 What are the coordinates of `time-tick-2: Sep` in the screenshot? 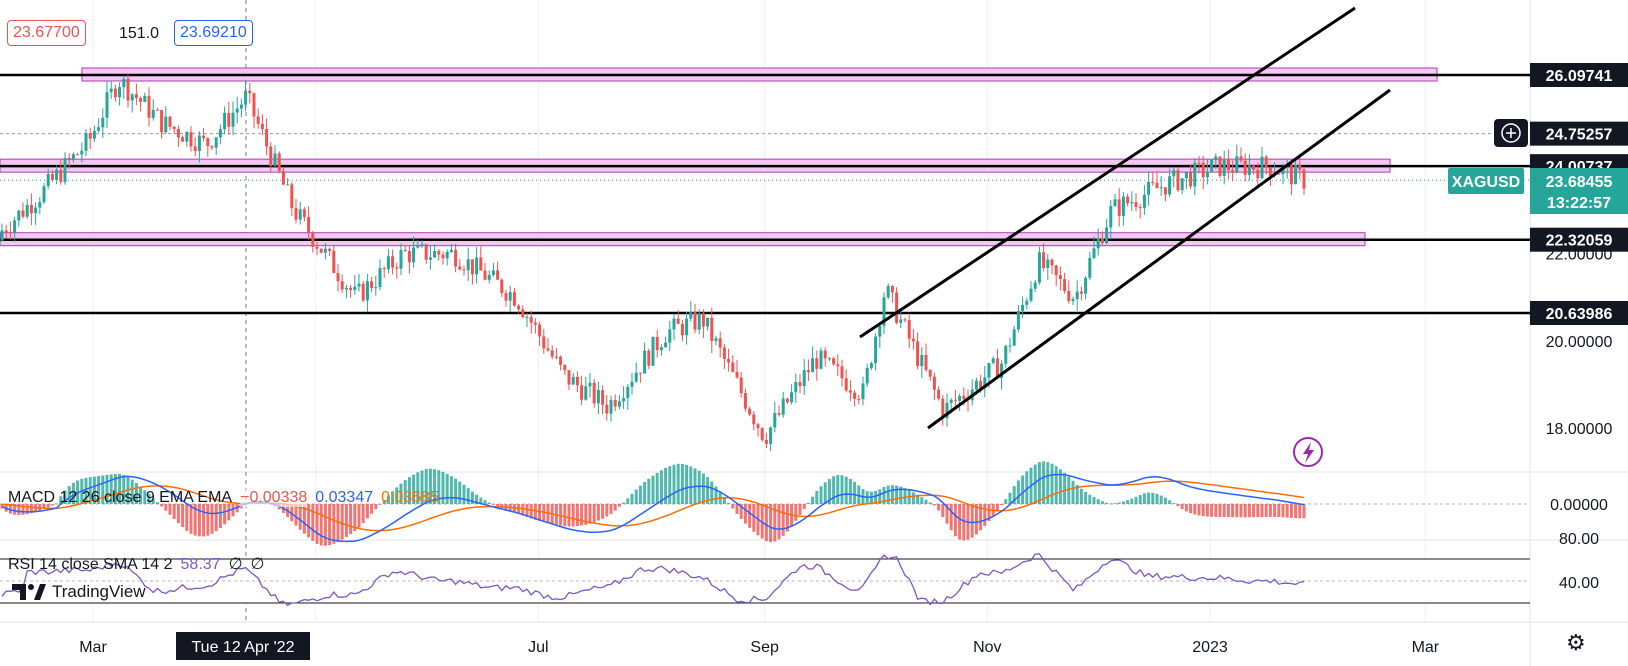 It's located at (764, 647).